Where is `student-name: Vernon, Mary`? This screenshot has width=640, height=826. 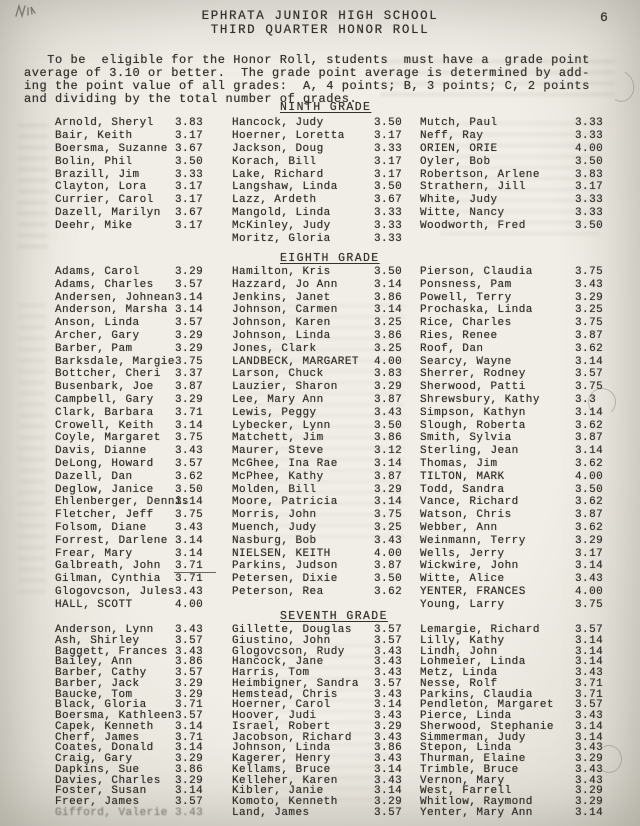 student-name: Vernon, Mary is located at coordinates (462, 780).